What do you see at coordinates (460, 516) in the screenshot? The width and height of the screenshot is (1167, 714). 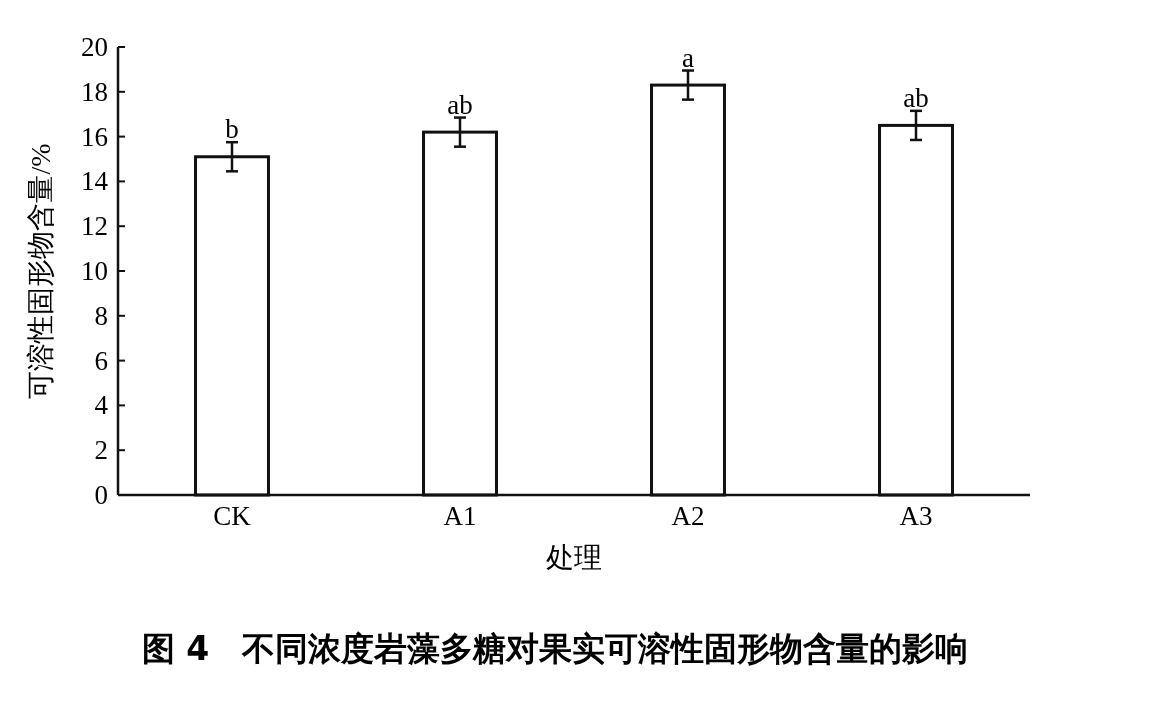 I see `x-tick-label: A1` at bounding box center [460, 516].